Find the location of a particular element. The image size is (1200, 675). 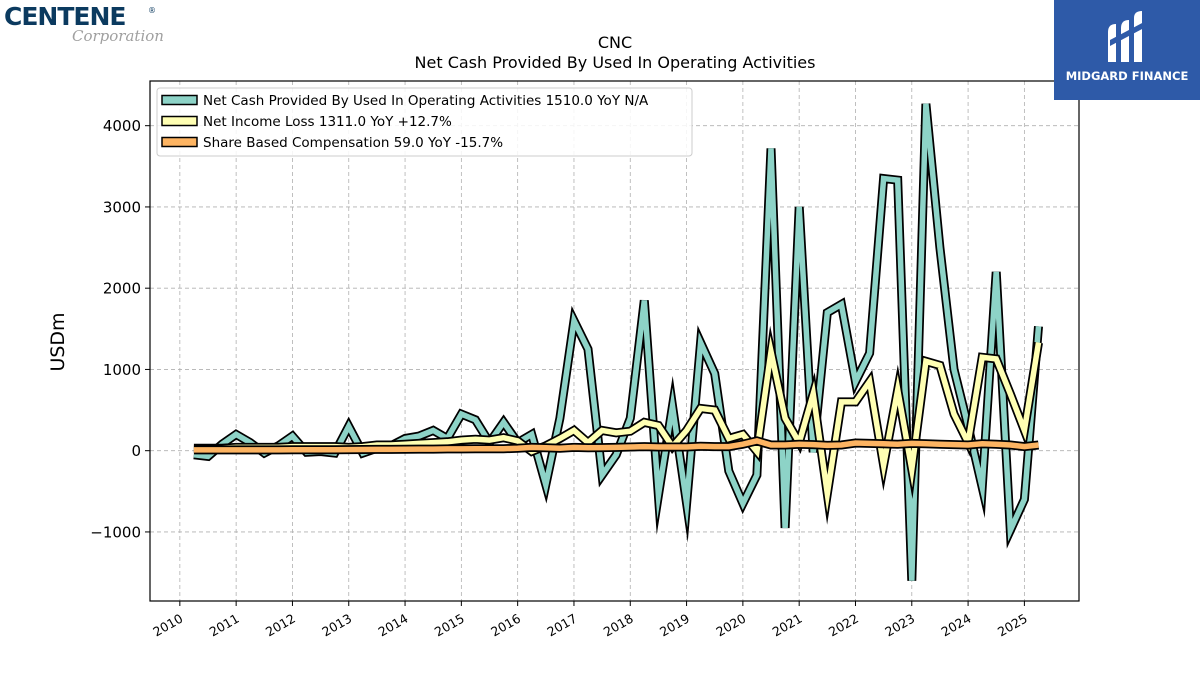

x-tick-label: 2020 is located at coordinates (730, 625).